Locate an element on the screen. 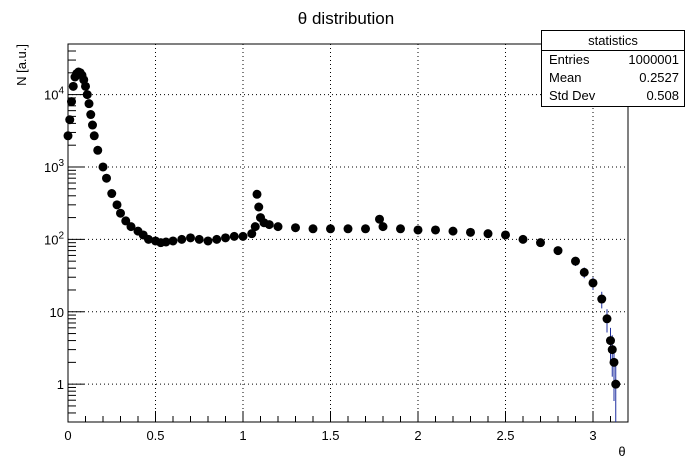 Image resolution: width=696 pixels, height=472 pixels. stats-value: 1000001 is located at coordinates (653, 59).